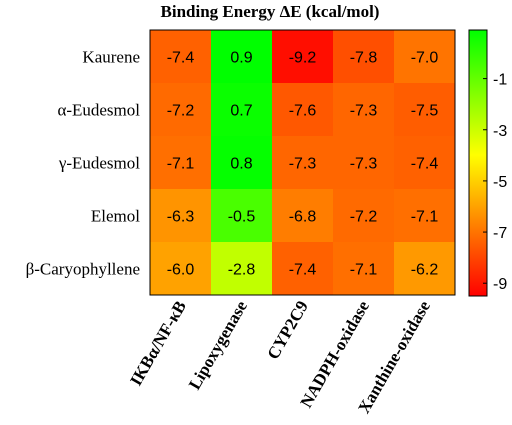 This screenshot has width=512, height=425. What do you see at coordinates (83, 269) in the screenshot?
I see `row-label: β-Caryophyllene` at bounding box center [83, 269].